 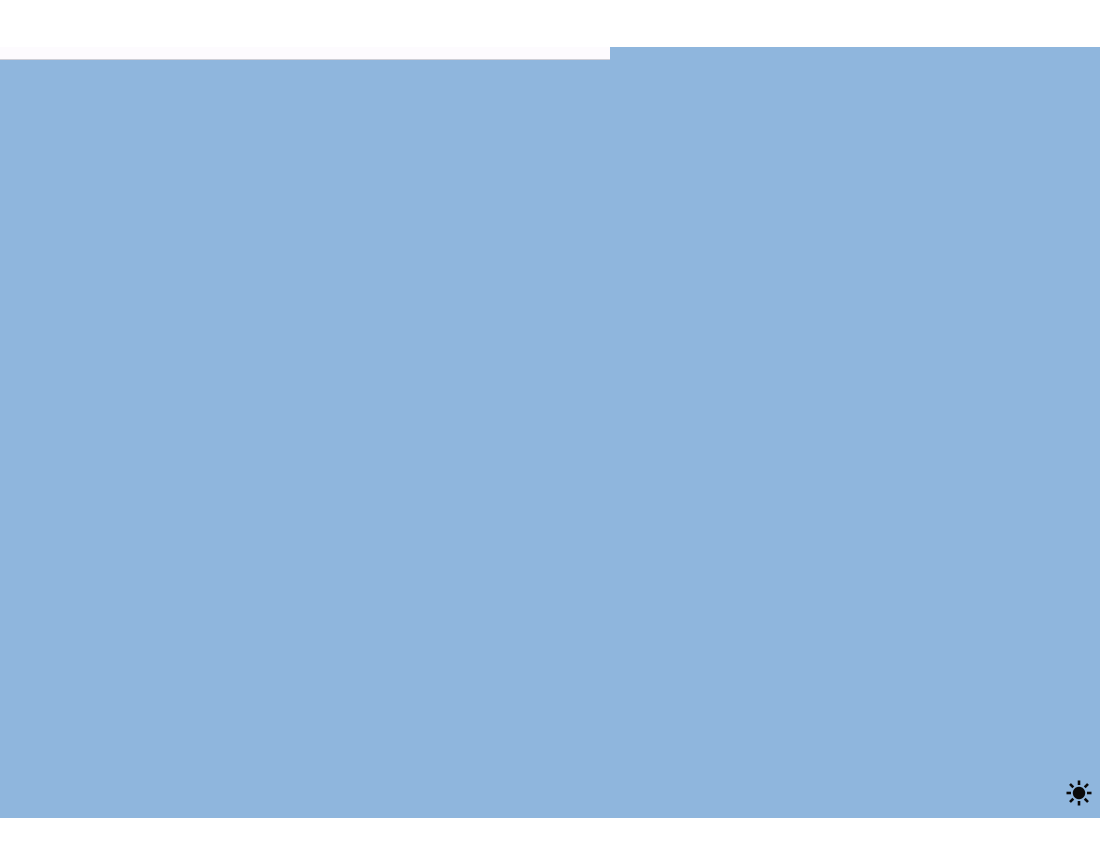 I want to click on sun-icon, so click(x=1079, y=789).